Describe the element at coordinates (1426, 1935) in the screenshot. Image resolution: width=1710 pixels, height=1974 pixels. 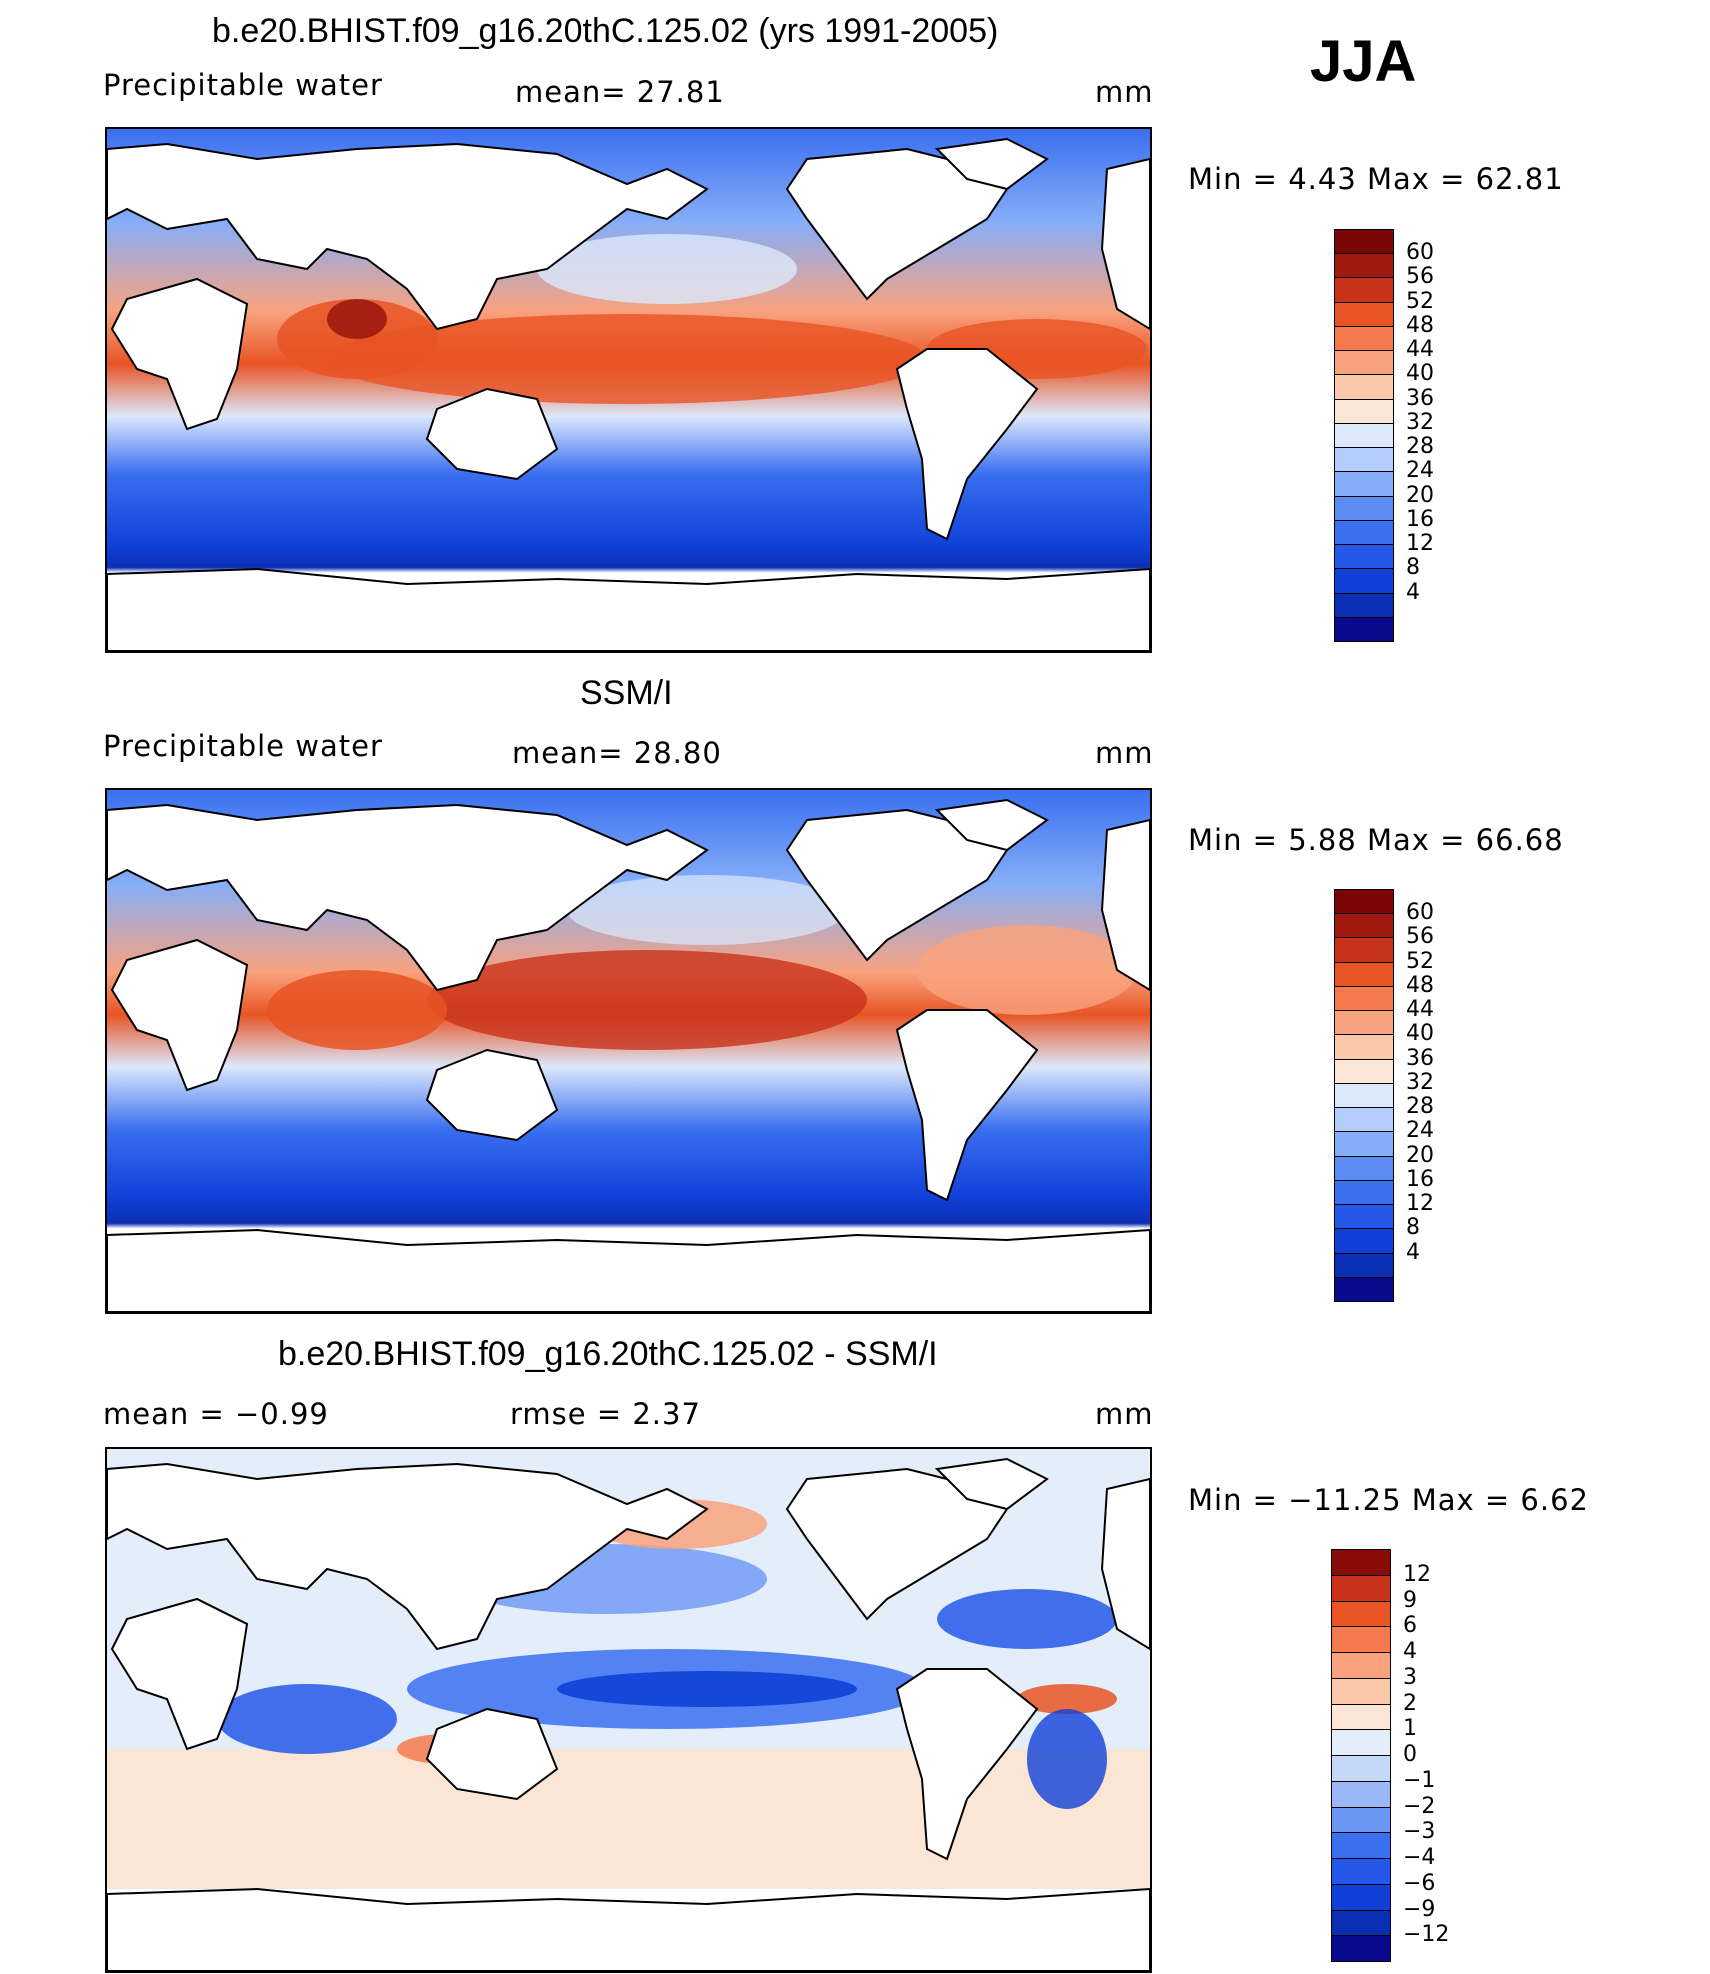
I see `colorbar-tick-label: −12` at that location.